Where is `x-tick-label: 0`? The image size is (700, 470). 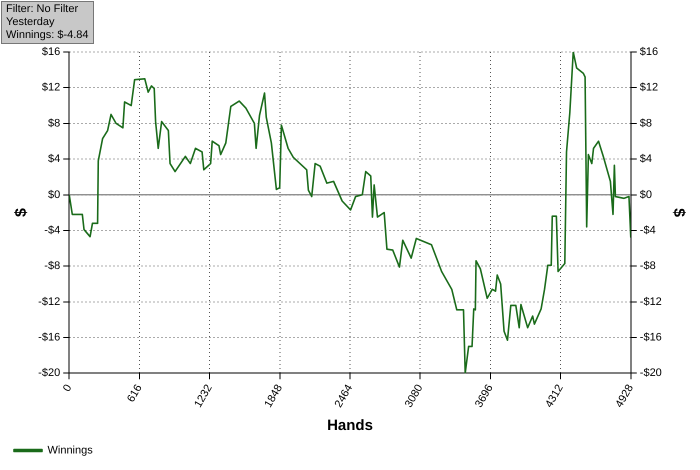 x-tick-label: 0 is located at coordinates (67, 388).